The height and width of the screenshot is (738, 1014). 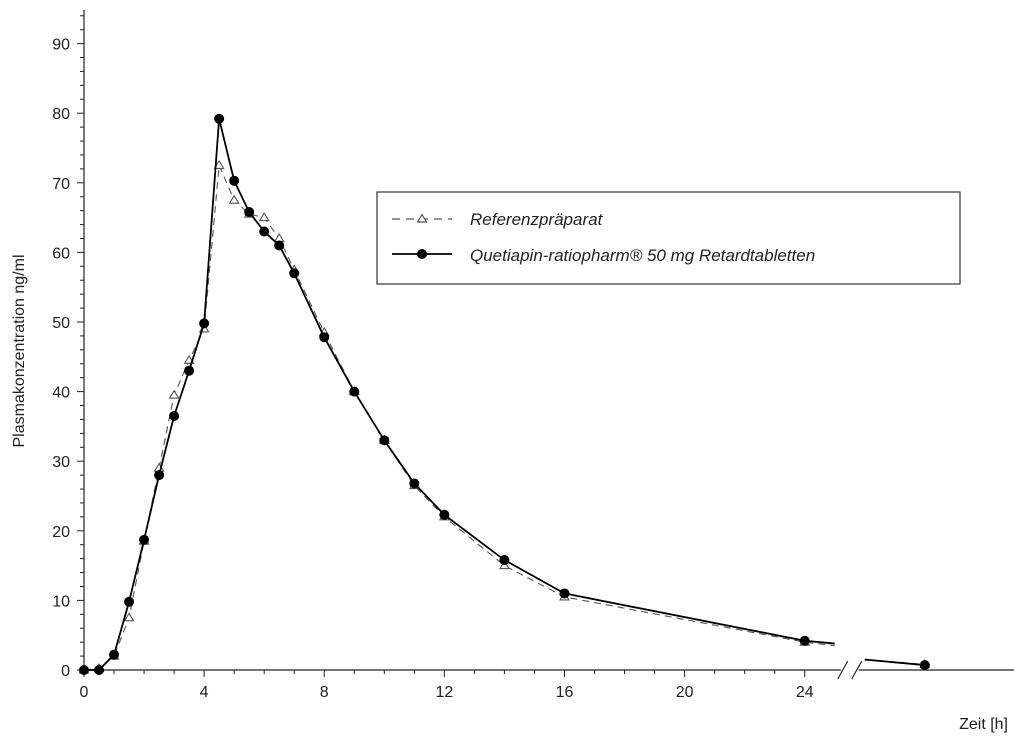 What do you see at coordinates (61, 393) in the screenshot?
I see `y-tick-label: 40` at bounding box center [61, 393].